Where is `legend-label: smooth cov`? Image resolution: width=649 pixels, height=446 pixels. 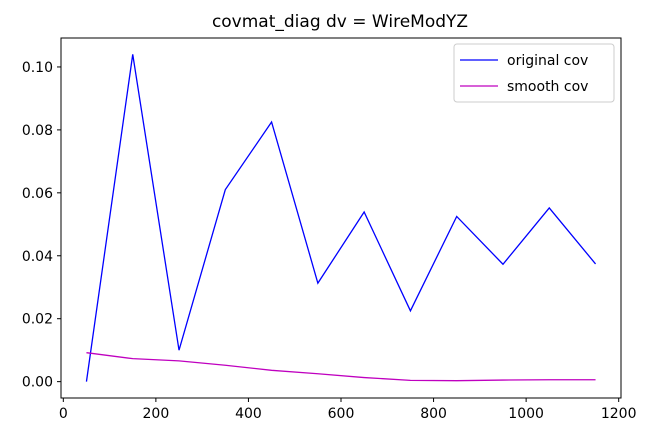 legend-label: smooth cov is located at coordinates (547, 87).